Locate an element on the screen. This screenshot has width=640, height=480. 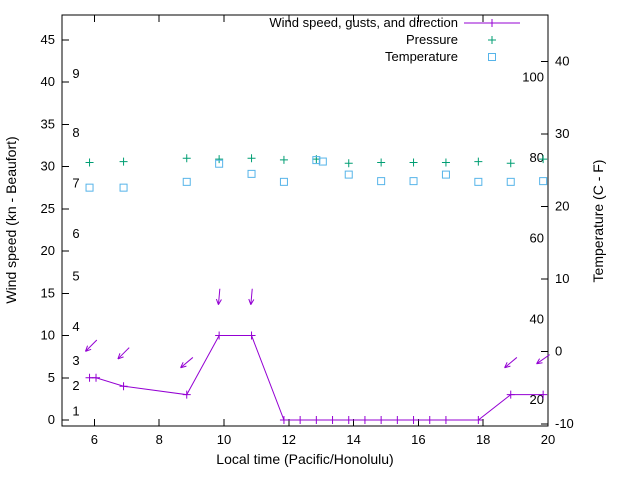
x-axis-title: Local time (Pacific/Honolulu) is located at coordinates (304, 459).